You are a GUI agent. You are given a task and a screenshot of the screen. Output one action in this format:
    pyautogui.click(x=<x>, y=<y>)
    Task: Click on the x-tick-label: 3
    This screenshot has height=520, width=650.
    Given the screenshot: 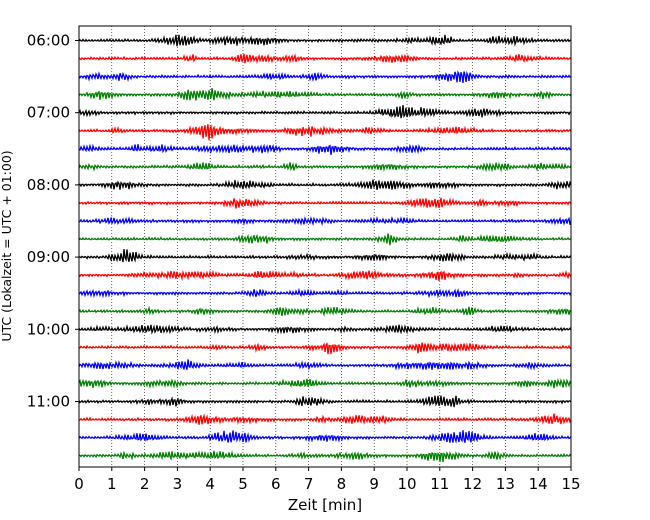 What is the action you would take?
    pyautogui.click(x=178, y=484)
    